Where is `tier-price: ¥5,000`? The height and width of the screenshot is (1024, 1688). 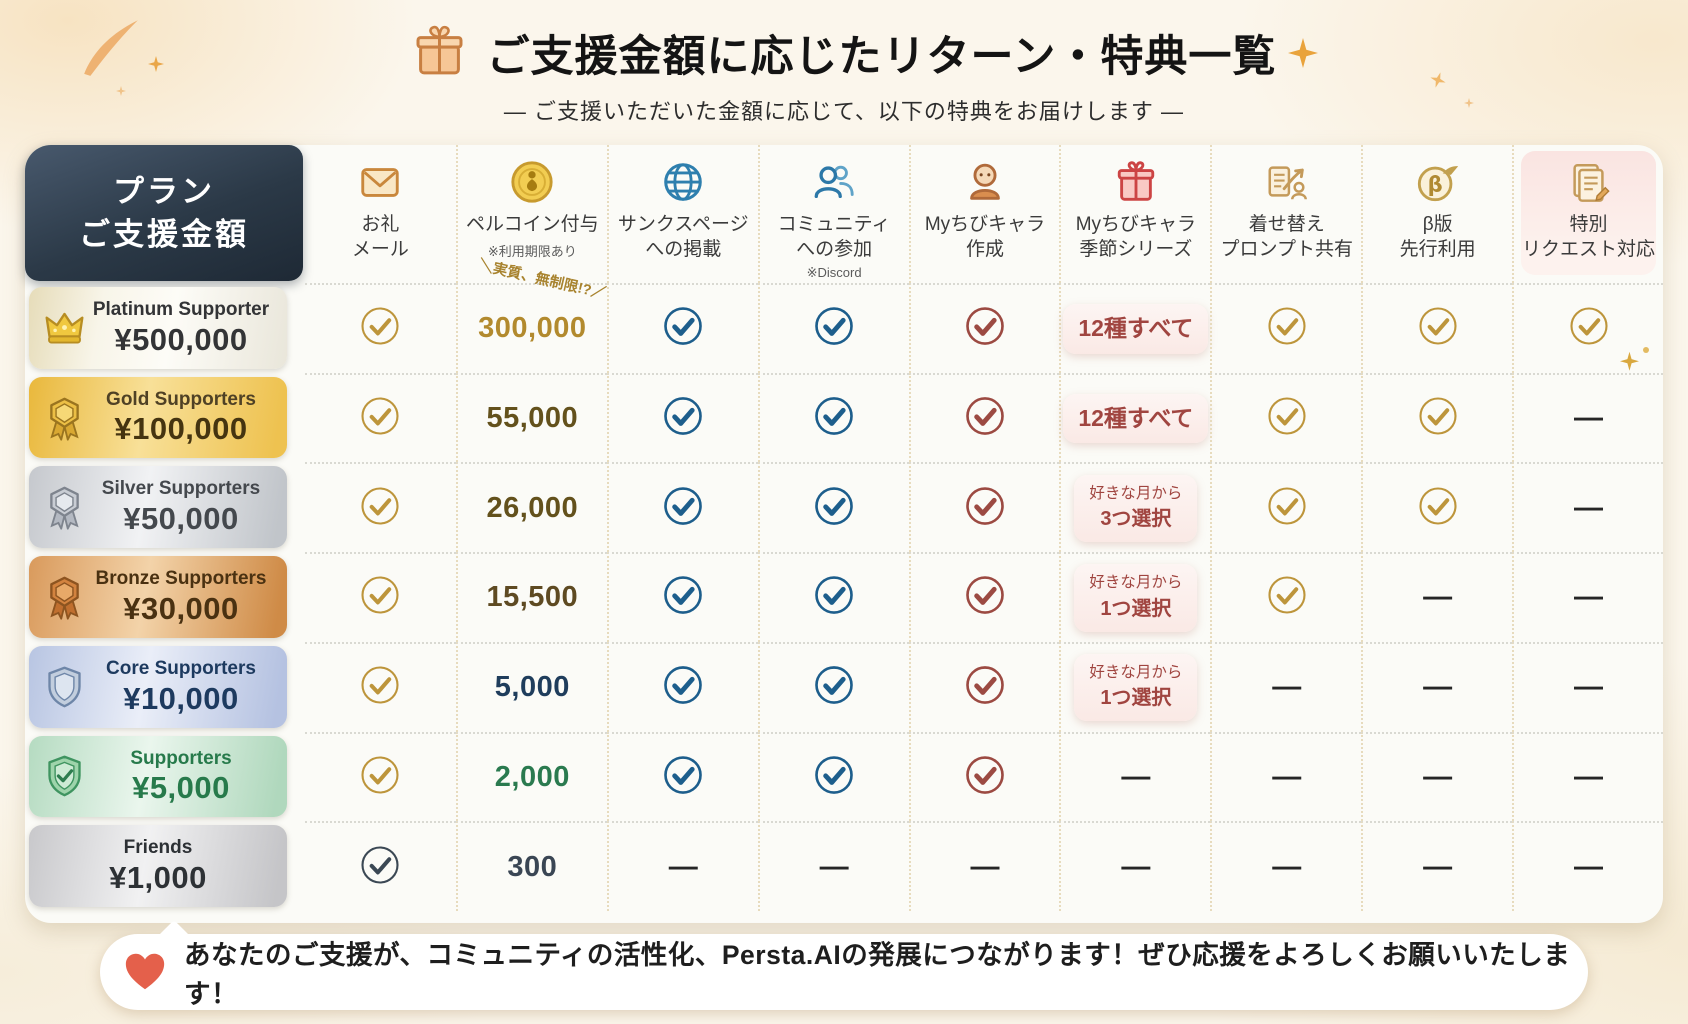
tier-price: ¥5,000 is located at coordinates (181, 788).